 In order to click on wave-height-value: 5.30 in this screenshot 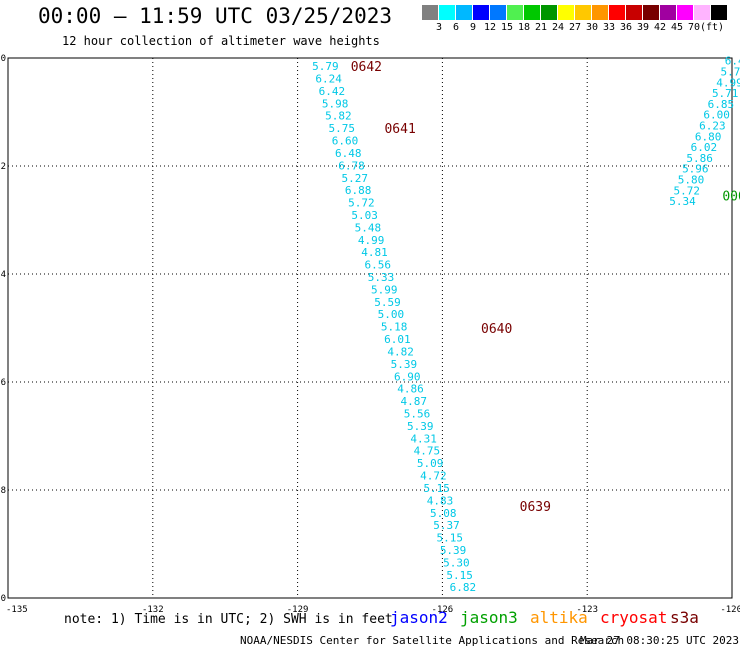, I will do `click(456, 562)`.